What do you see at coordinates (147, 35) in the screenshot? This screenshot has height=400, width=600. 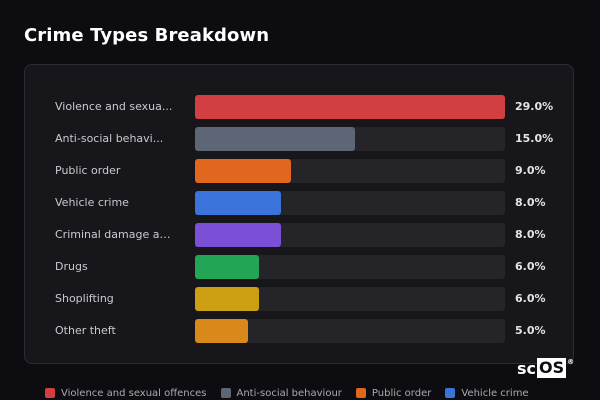 I see `chart-title: Crime Types Breakdown` at bounding box center [147, 35].